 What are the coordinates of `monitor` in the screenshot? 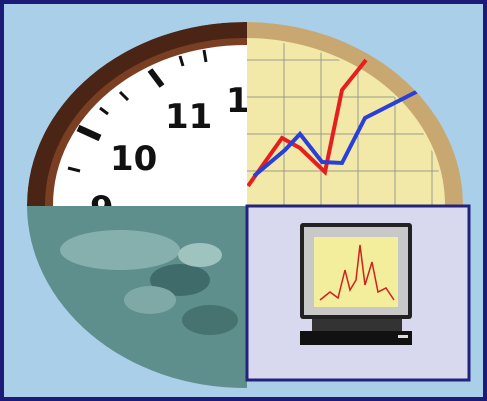 It's located at (356, 284).